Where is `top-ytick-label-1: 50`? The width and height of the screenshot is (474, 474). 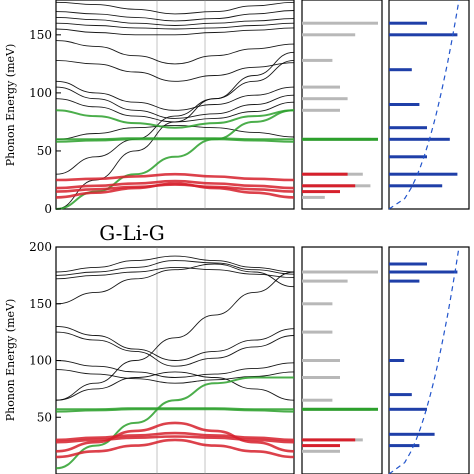
top-ytick-label-1: 50 is located at coordinates (44, 151).